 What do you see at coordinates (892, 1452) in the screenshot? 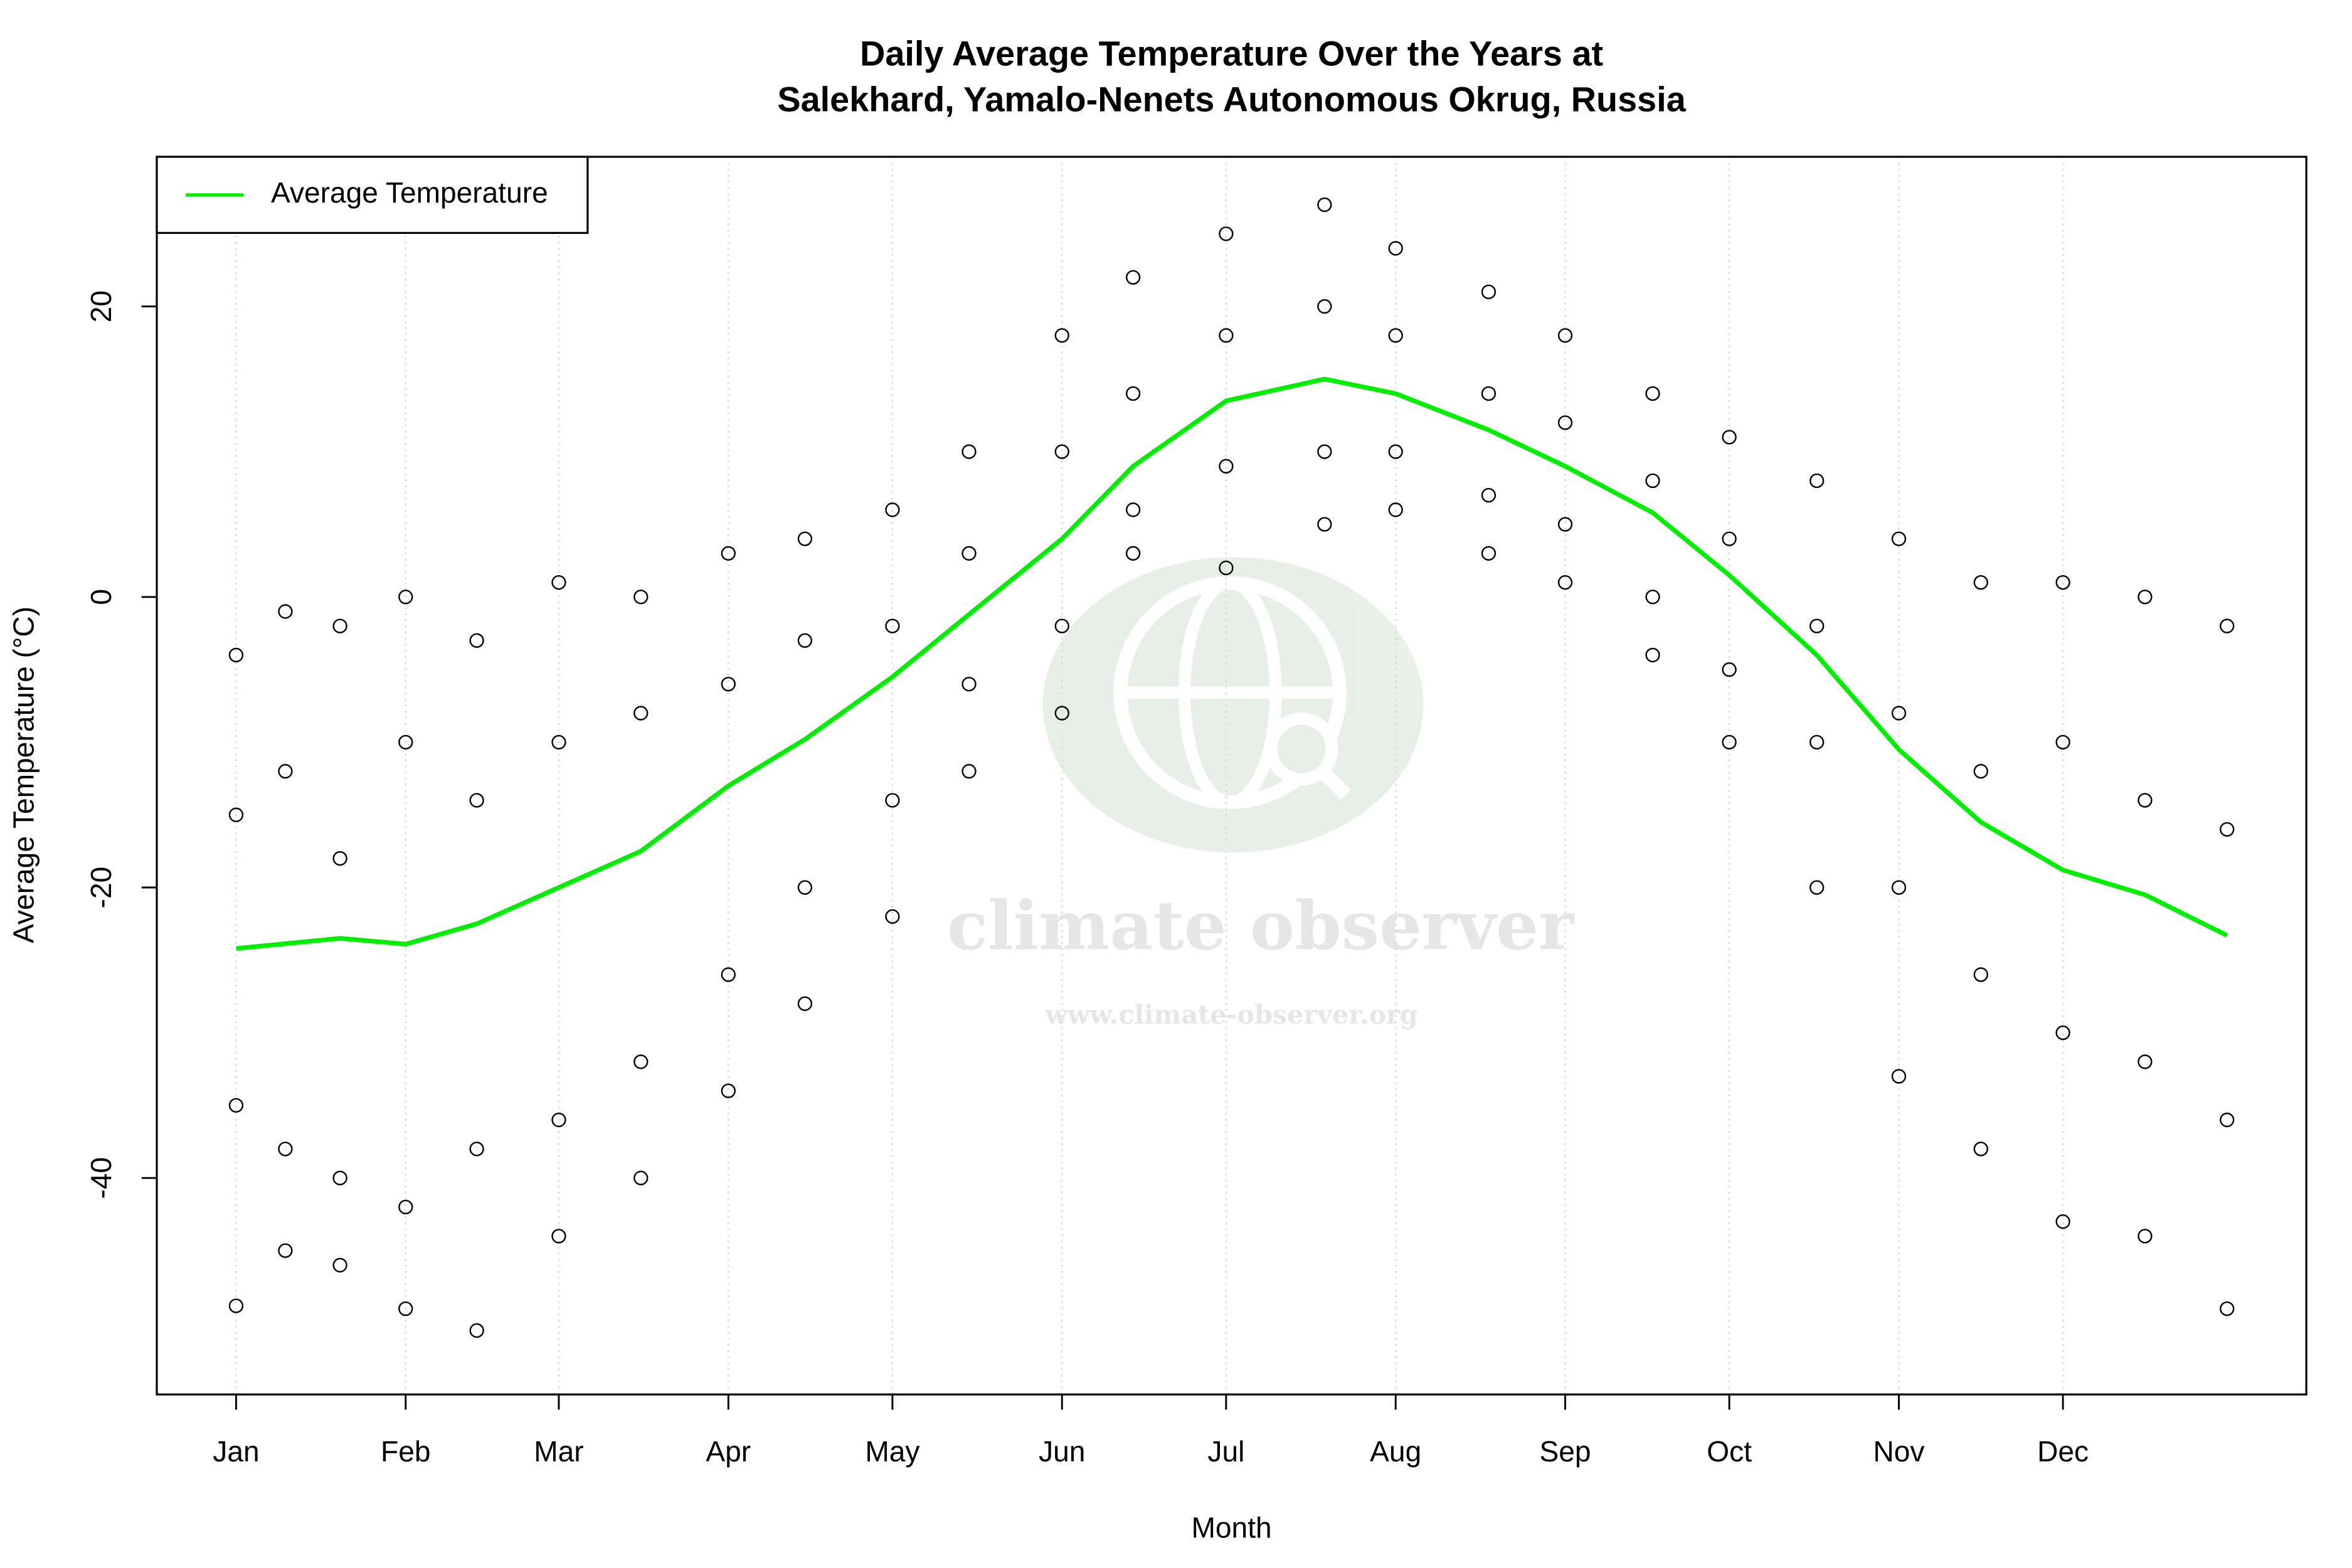
I see `x-tick-label: May` at bounding box center [892, 1452].